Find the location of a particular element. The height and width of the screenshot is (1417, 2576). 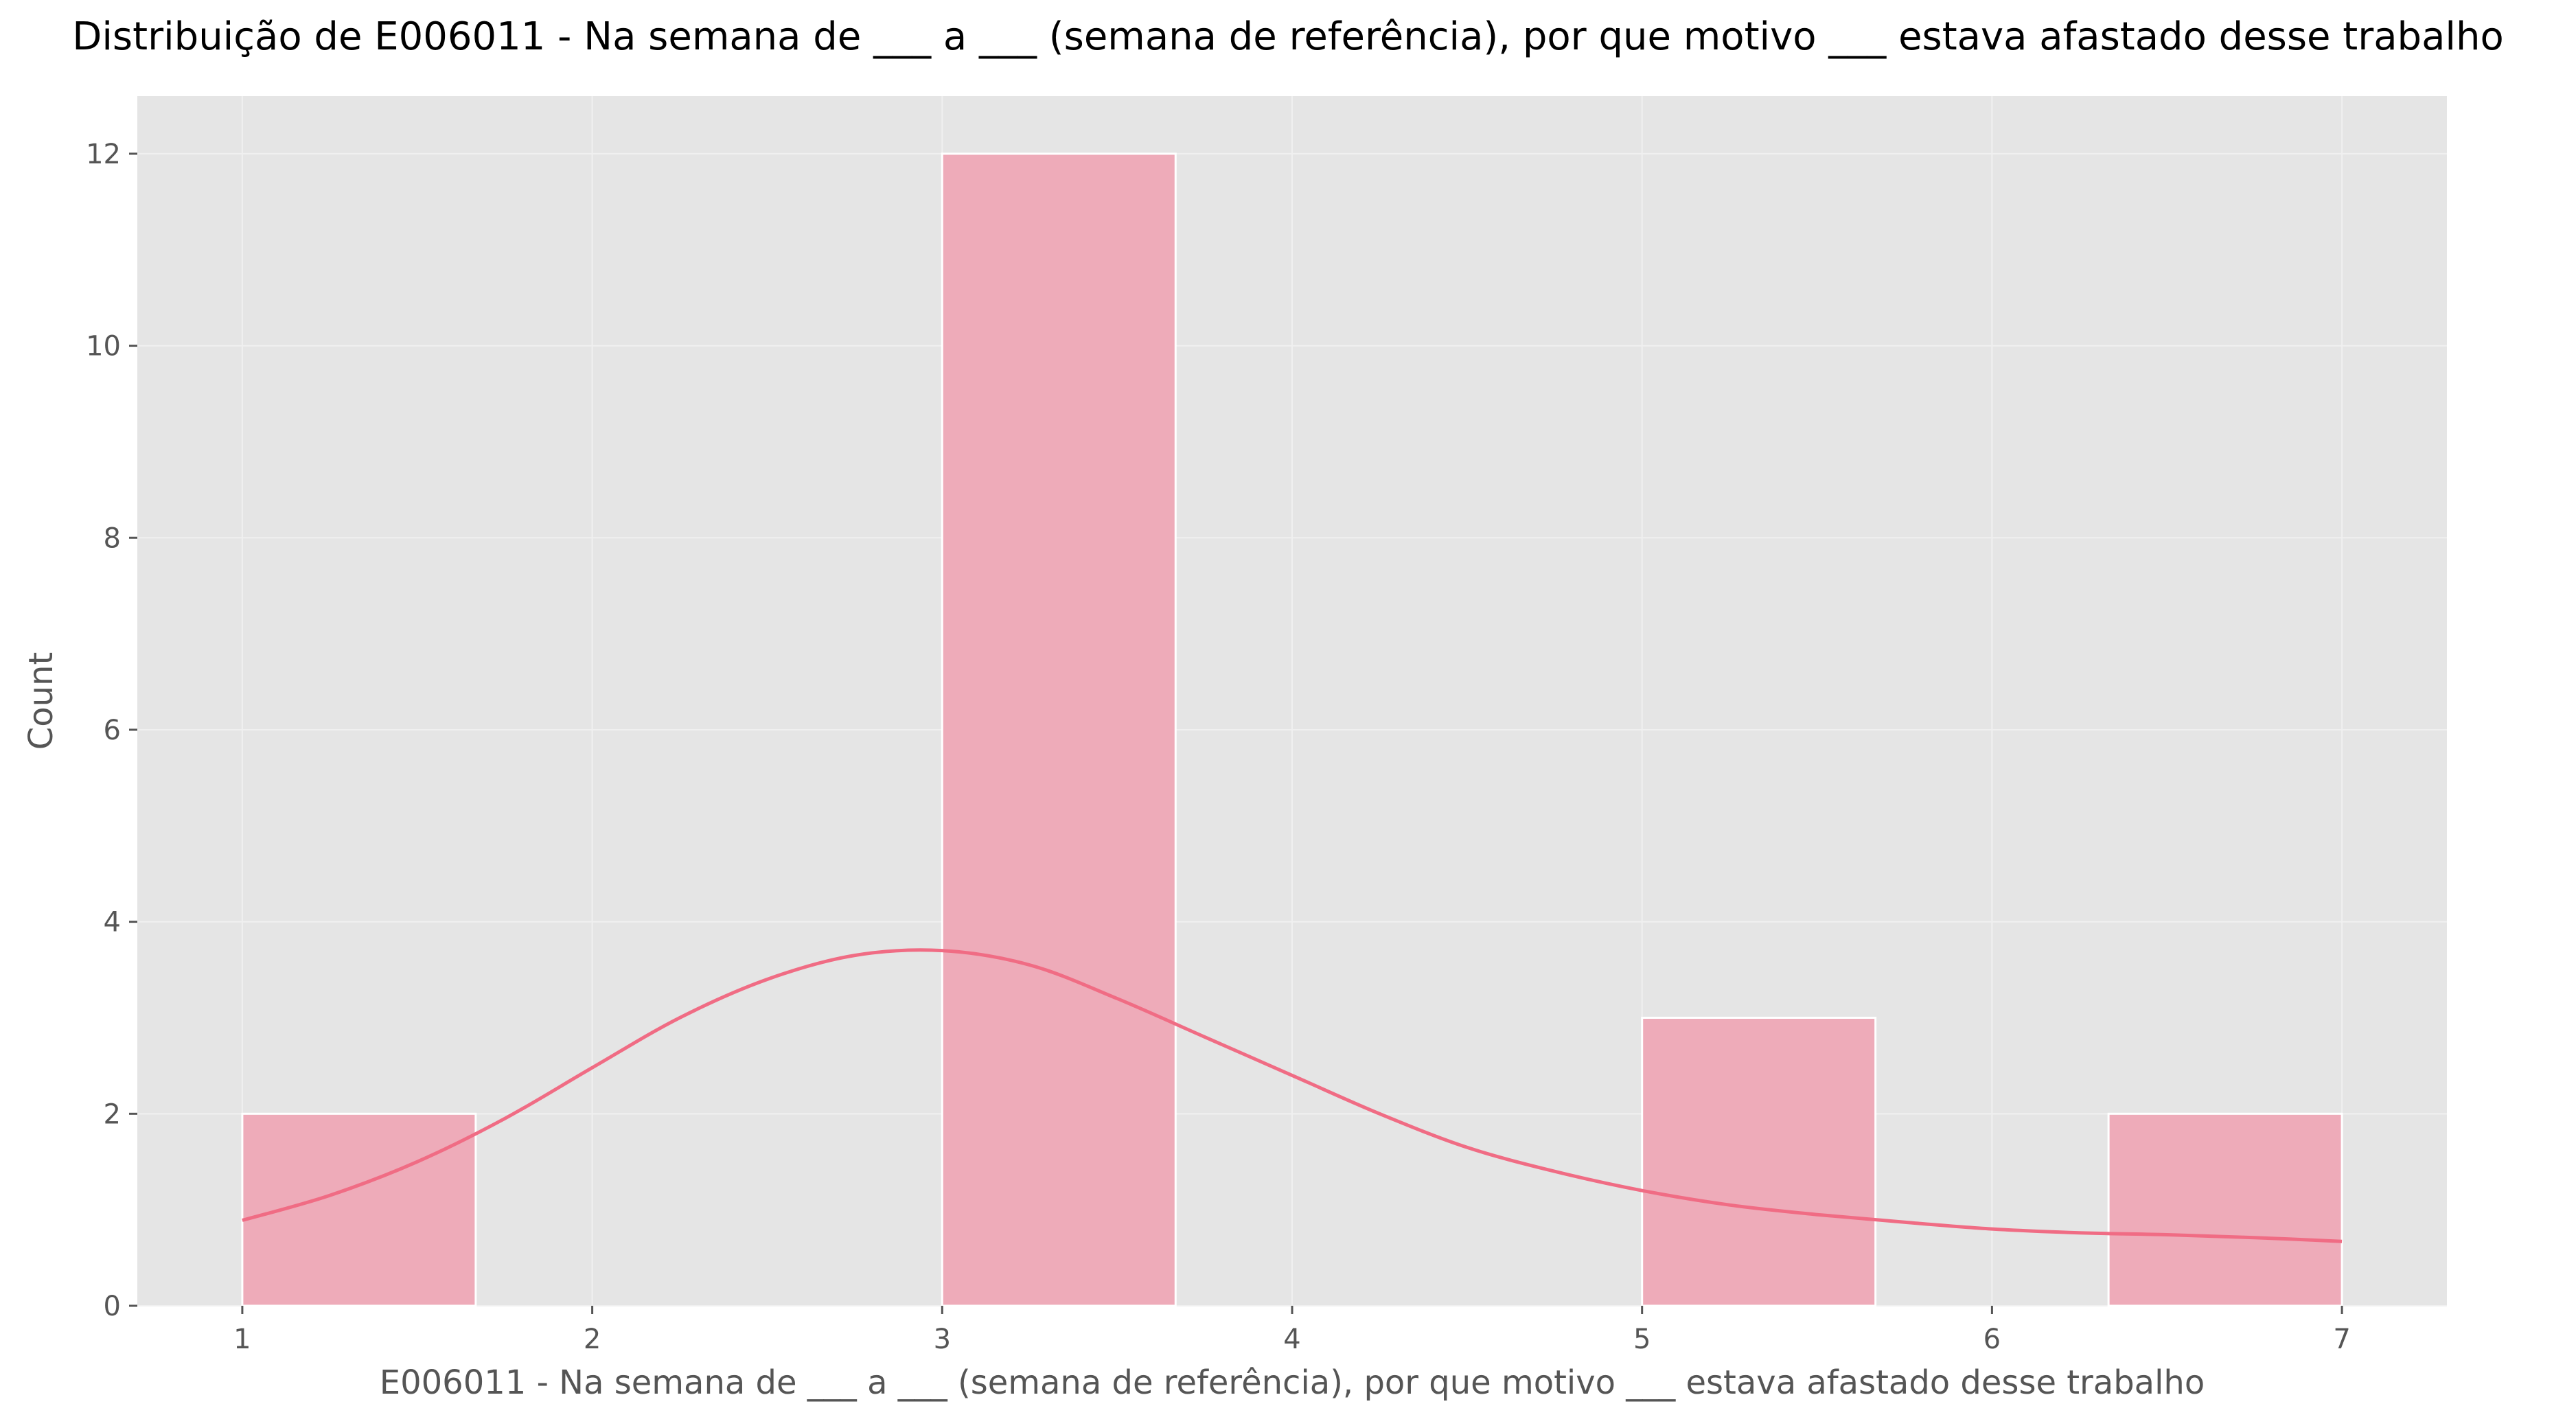

y-tick-label: 6 is located at coordinates (112, 730).